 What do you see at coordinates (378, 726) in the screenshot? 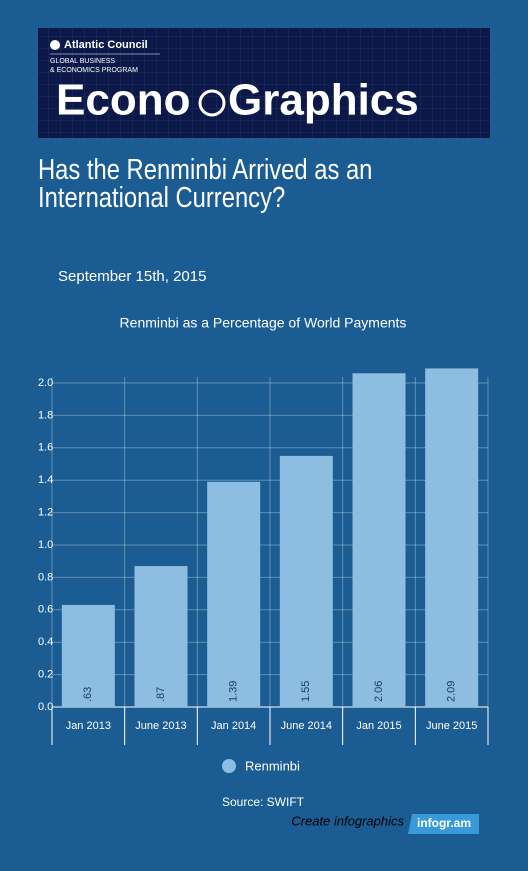
I see `x-tick-label: Jan 2015` at bounding box center [378, 726].